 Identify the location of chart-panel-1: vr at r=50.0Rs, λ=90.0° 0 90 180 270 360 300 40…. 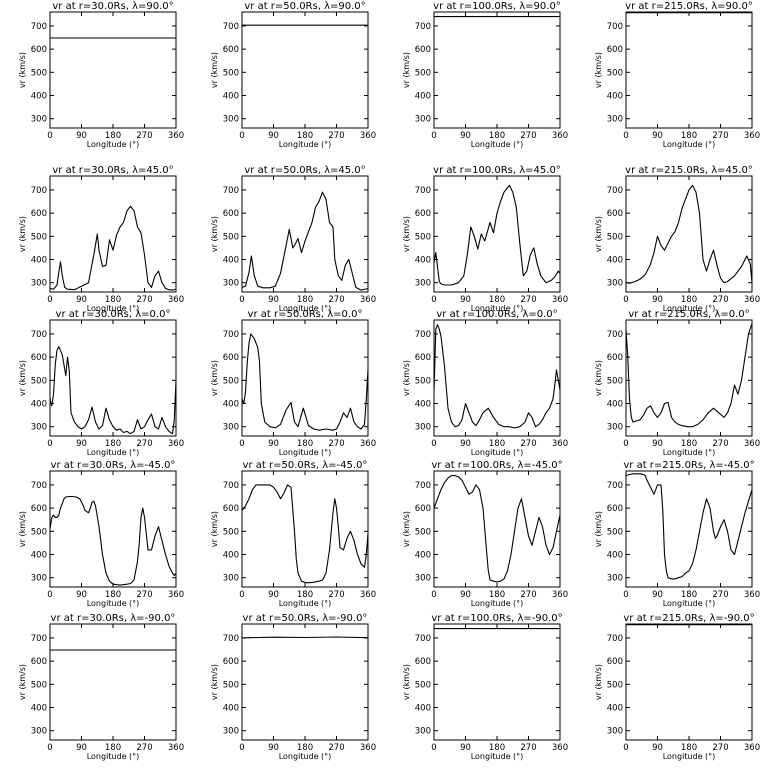
(293, 75).